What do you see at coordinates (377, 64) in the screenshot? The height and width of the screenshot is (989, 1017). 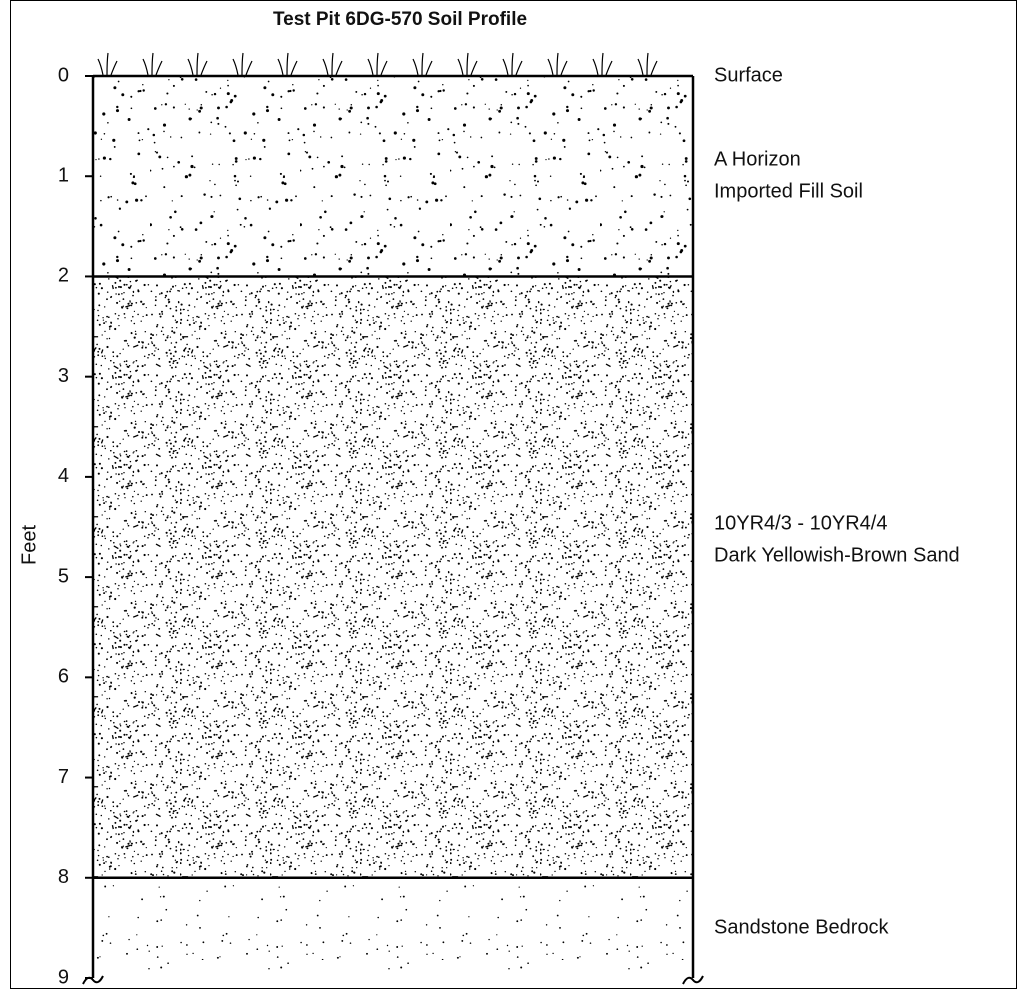 I see `grass` at bounding box center [377, 64].